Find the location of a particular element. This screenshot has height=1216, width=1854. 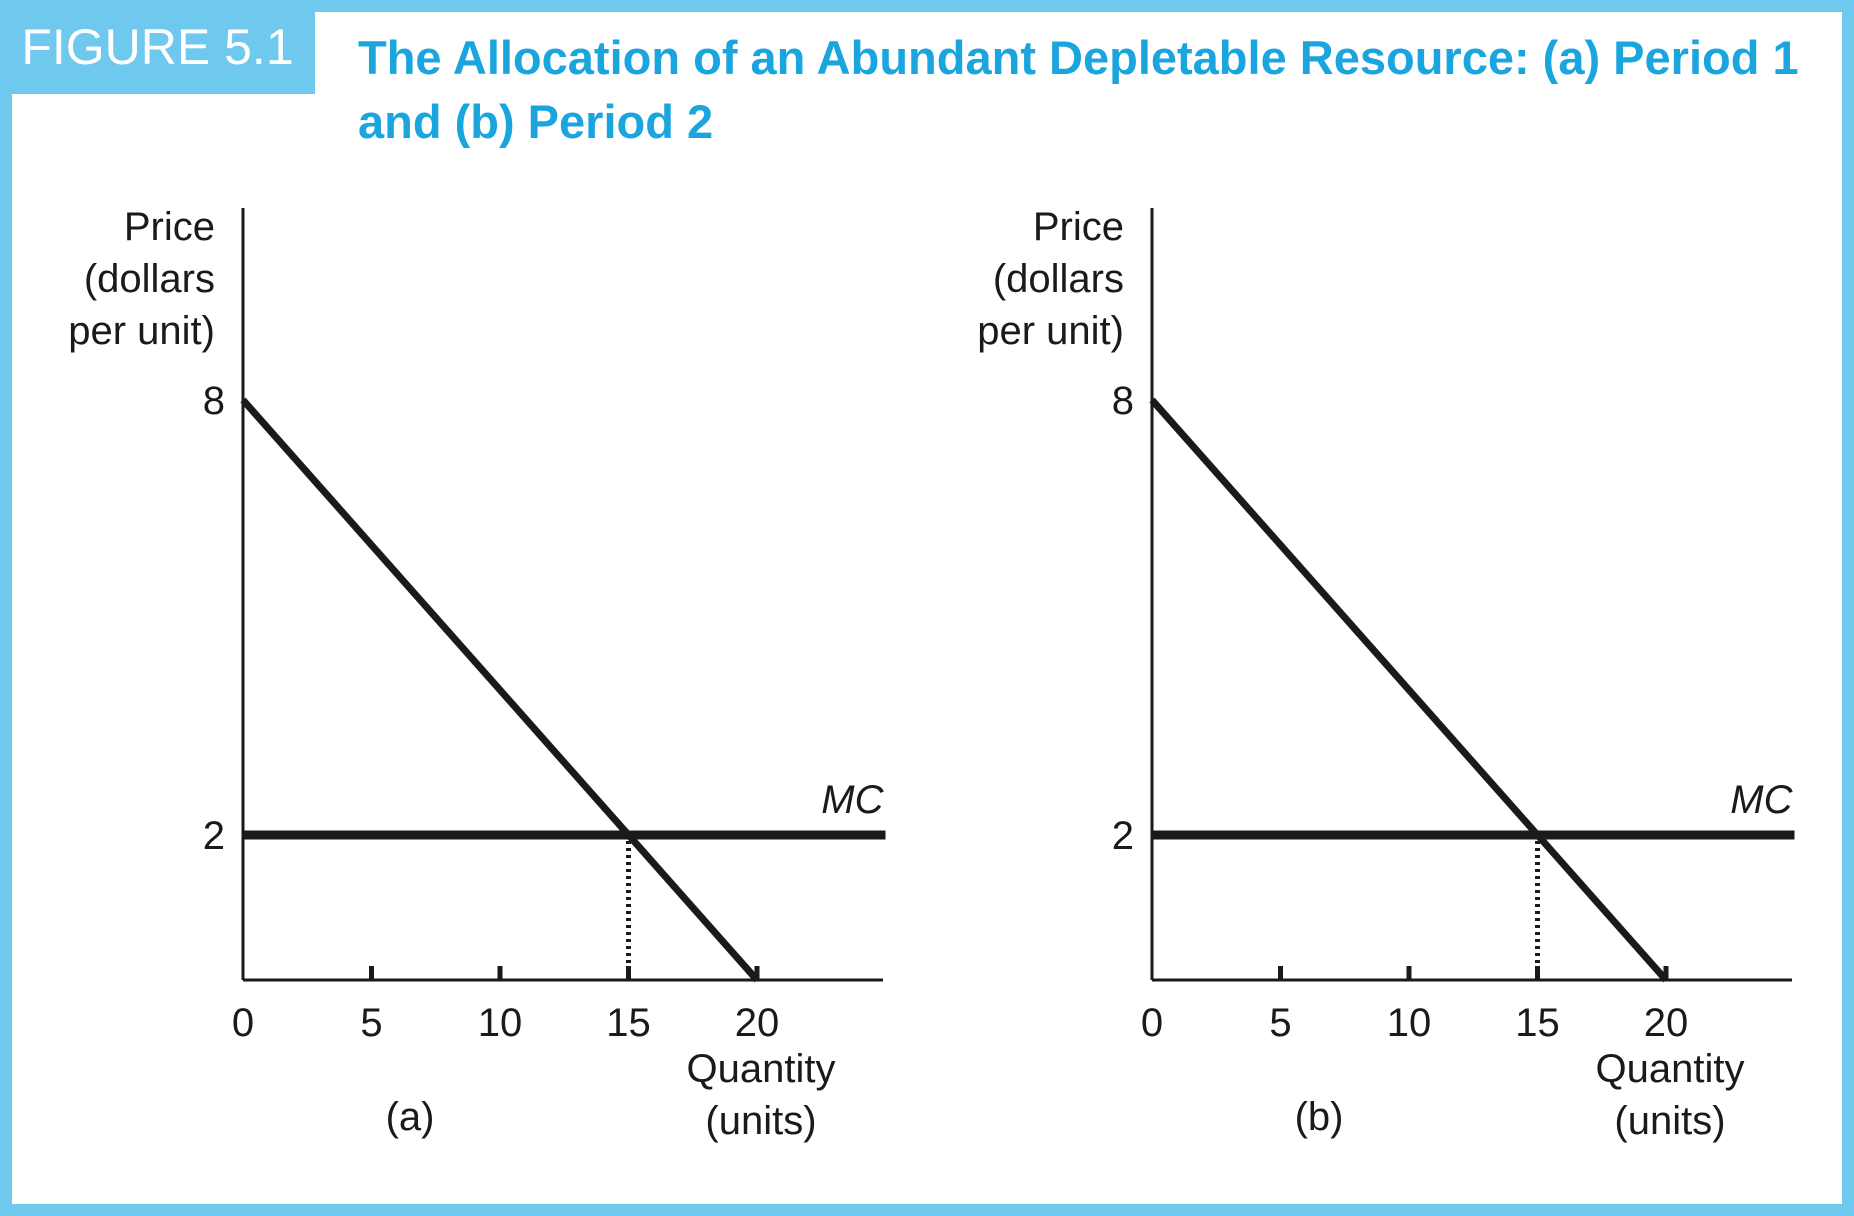

panel-label: (b) is located at coordinates (1319, 1117).